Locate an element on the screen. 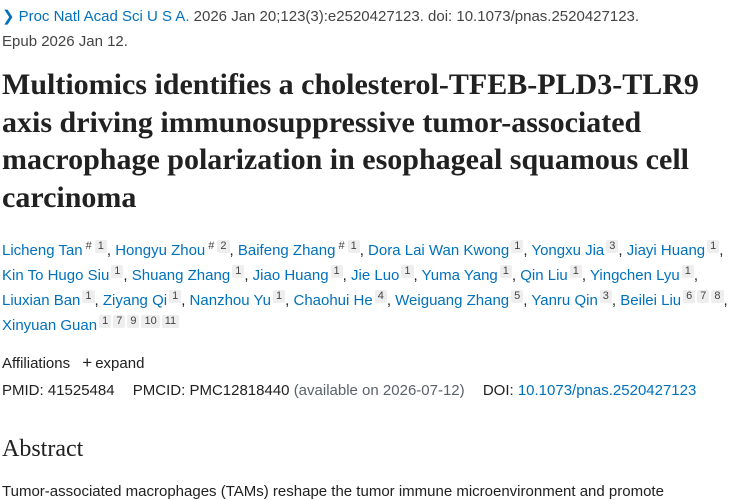 This screenshot has width=750, height=500. author: Shuang Zhang 1 is located at coordinates (188, 274).